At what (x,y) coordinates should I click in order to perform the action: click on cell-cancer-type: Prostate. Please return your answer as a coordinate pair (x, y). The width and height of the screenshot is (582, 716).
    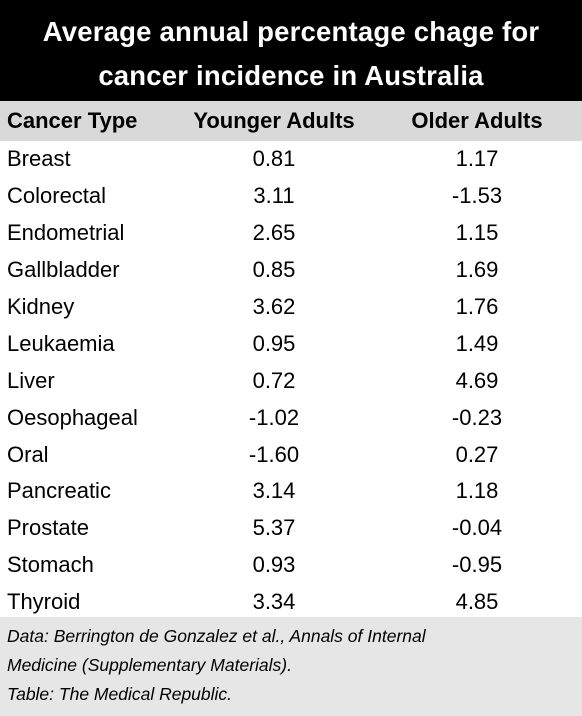
    Looking at the image, I should click on (48, 528).